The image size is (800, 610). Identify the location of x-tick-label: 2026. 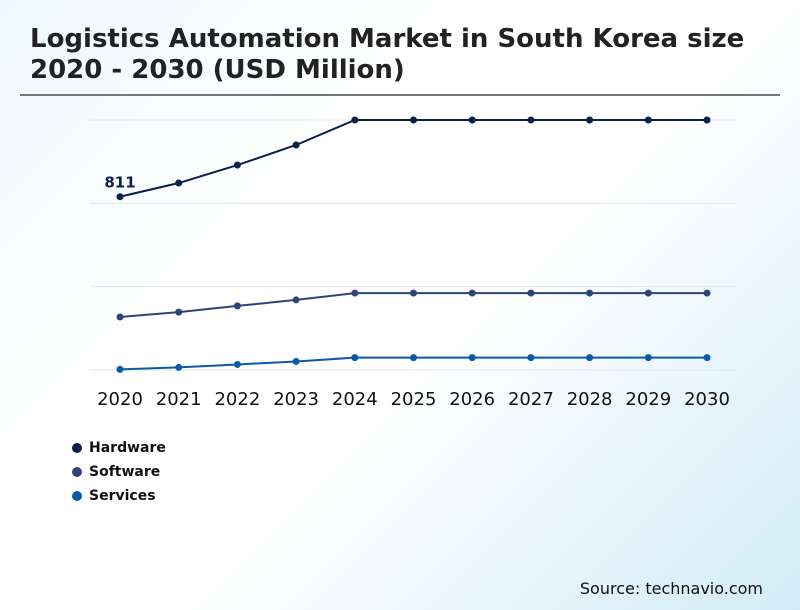
(472, 399).